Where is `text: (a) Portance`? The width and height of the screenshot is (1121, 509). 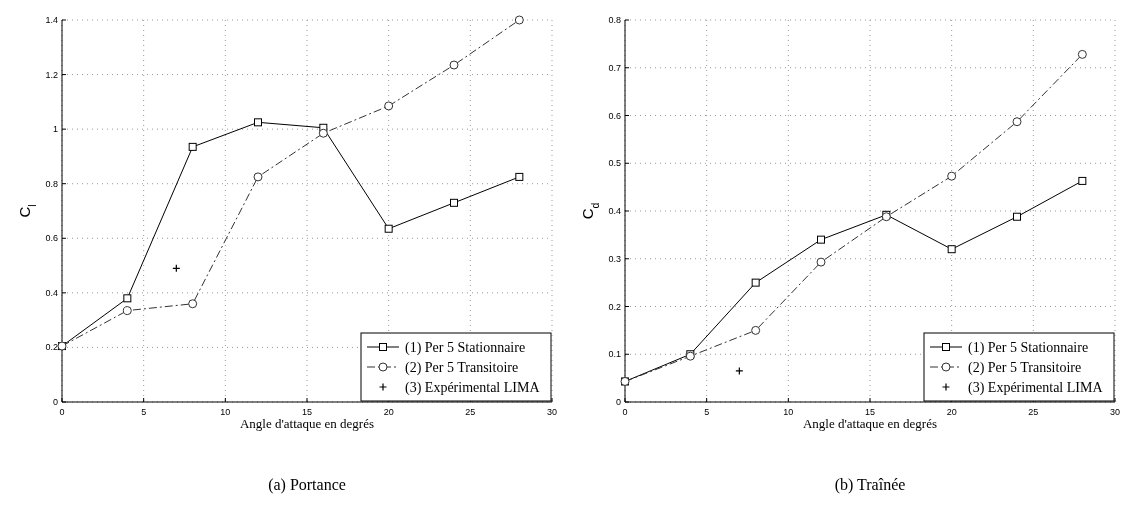
text: (a) Portance is located at coordinates (307, 485).